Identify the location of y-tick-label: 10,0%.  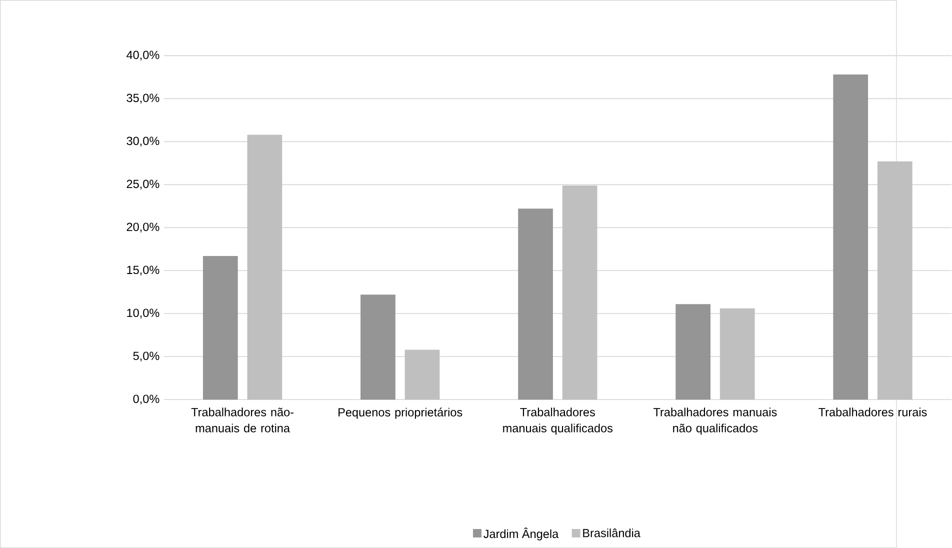
(143, 313).